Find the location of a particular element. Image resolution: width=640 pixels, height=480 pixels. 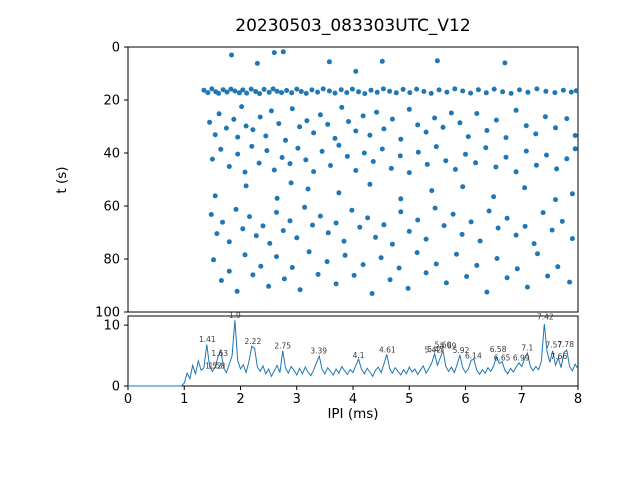

peak-annotation: 6.65 is located at coordinates (502, 357).